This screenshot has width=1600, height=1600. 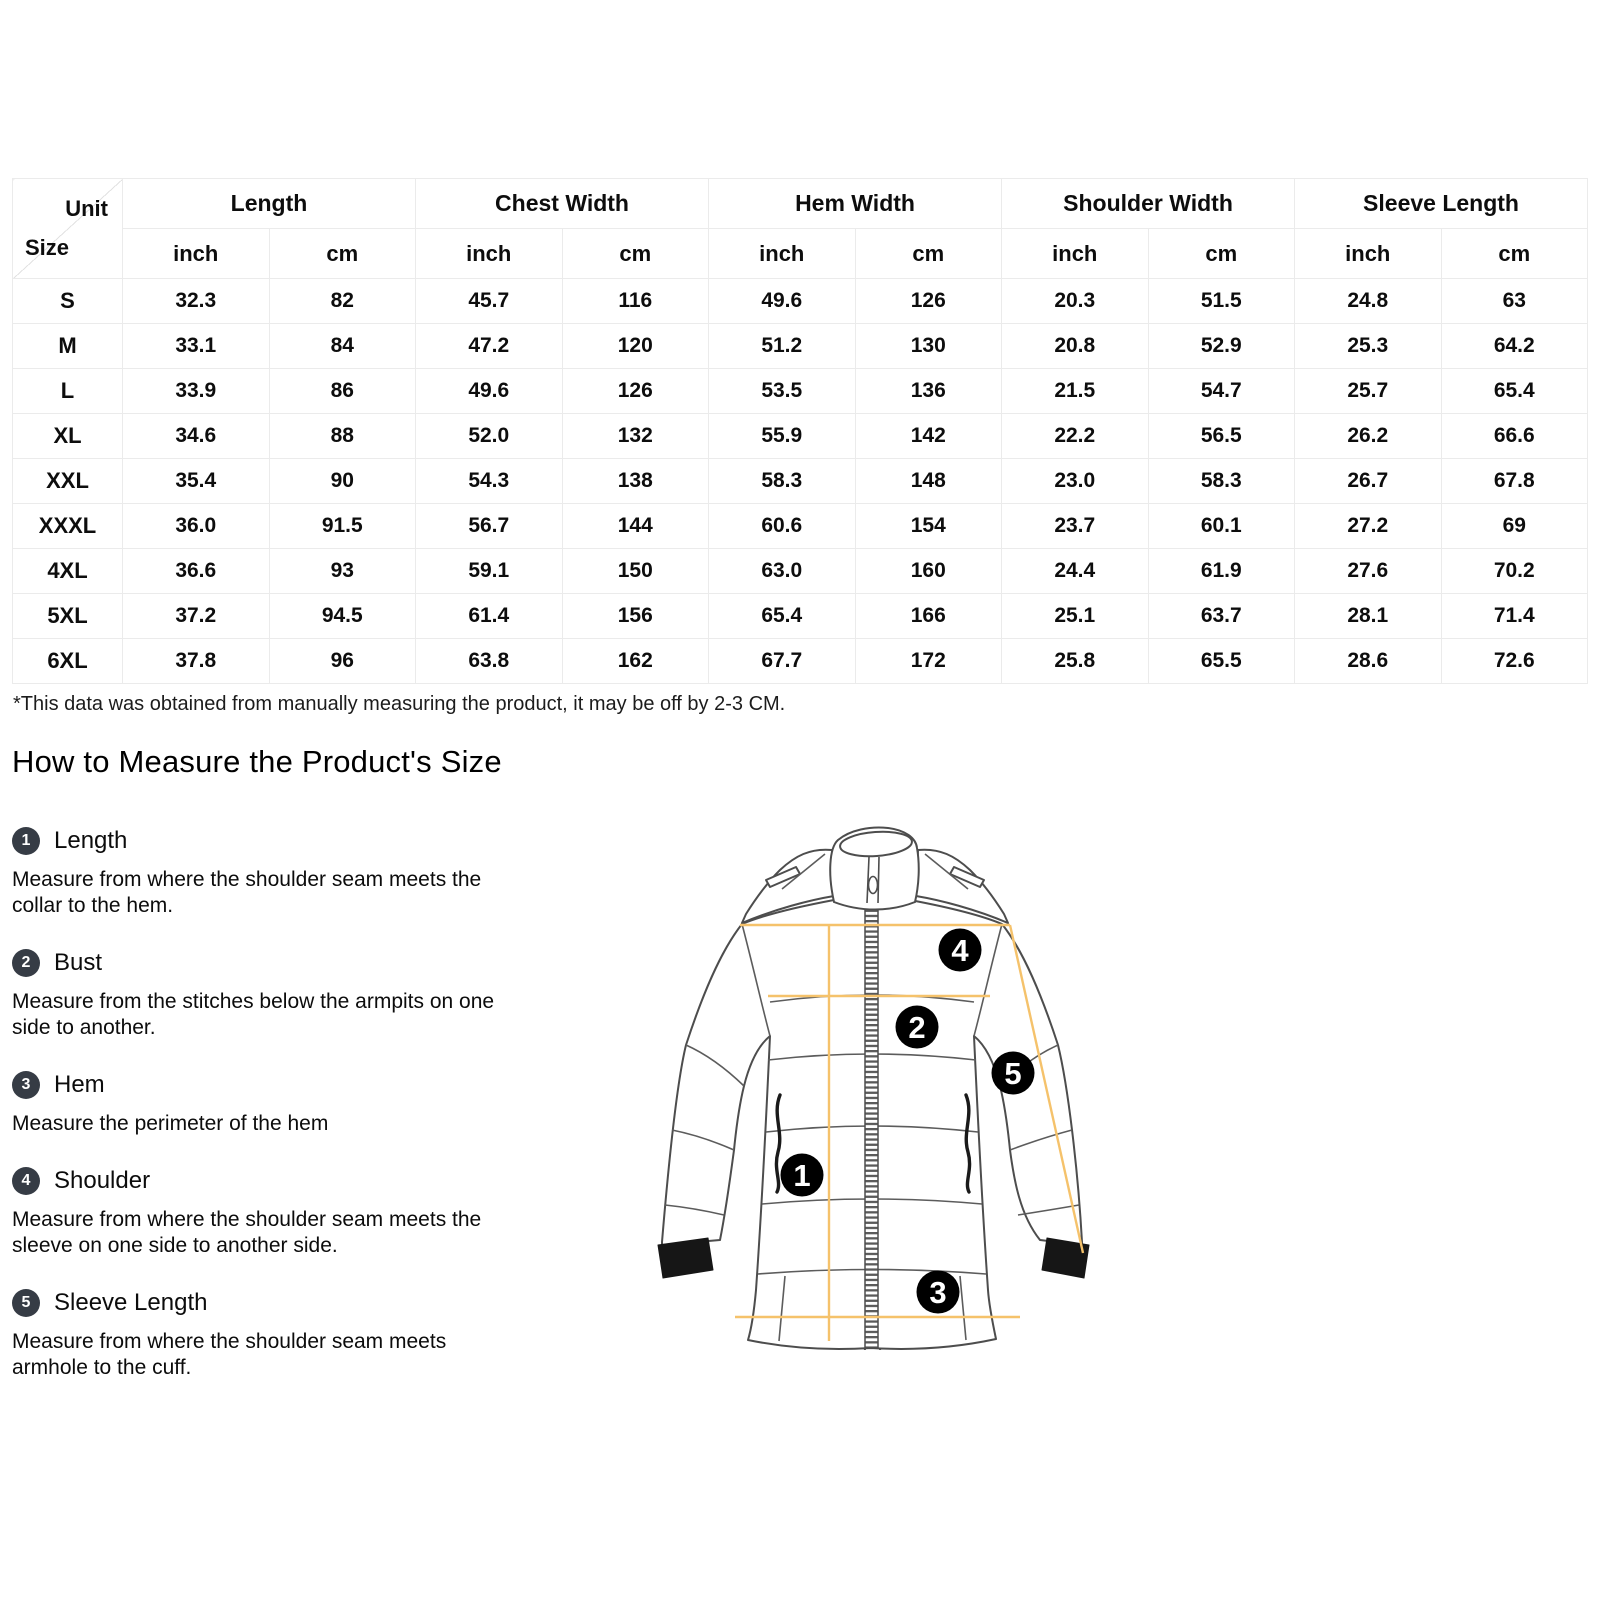 I want to click on value-cell: 69, so click(x=1514, y=526).